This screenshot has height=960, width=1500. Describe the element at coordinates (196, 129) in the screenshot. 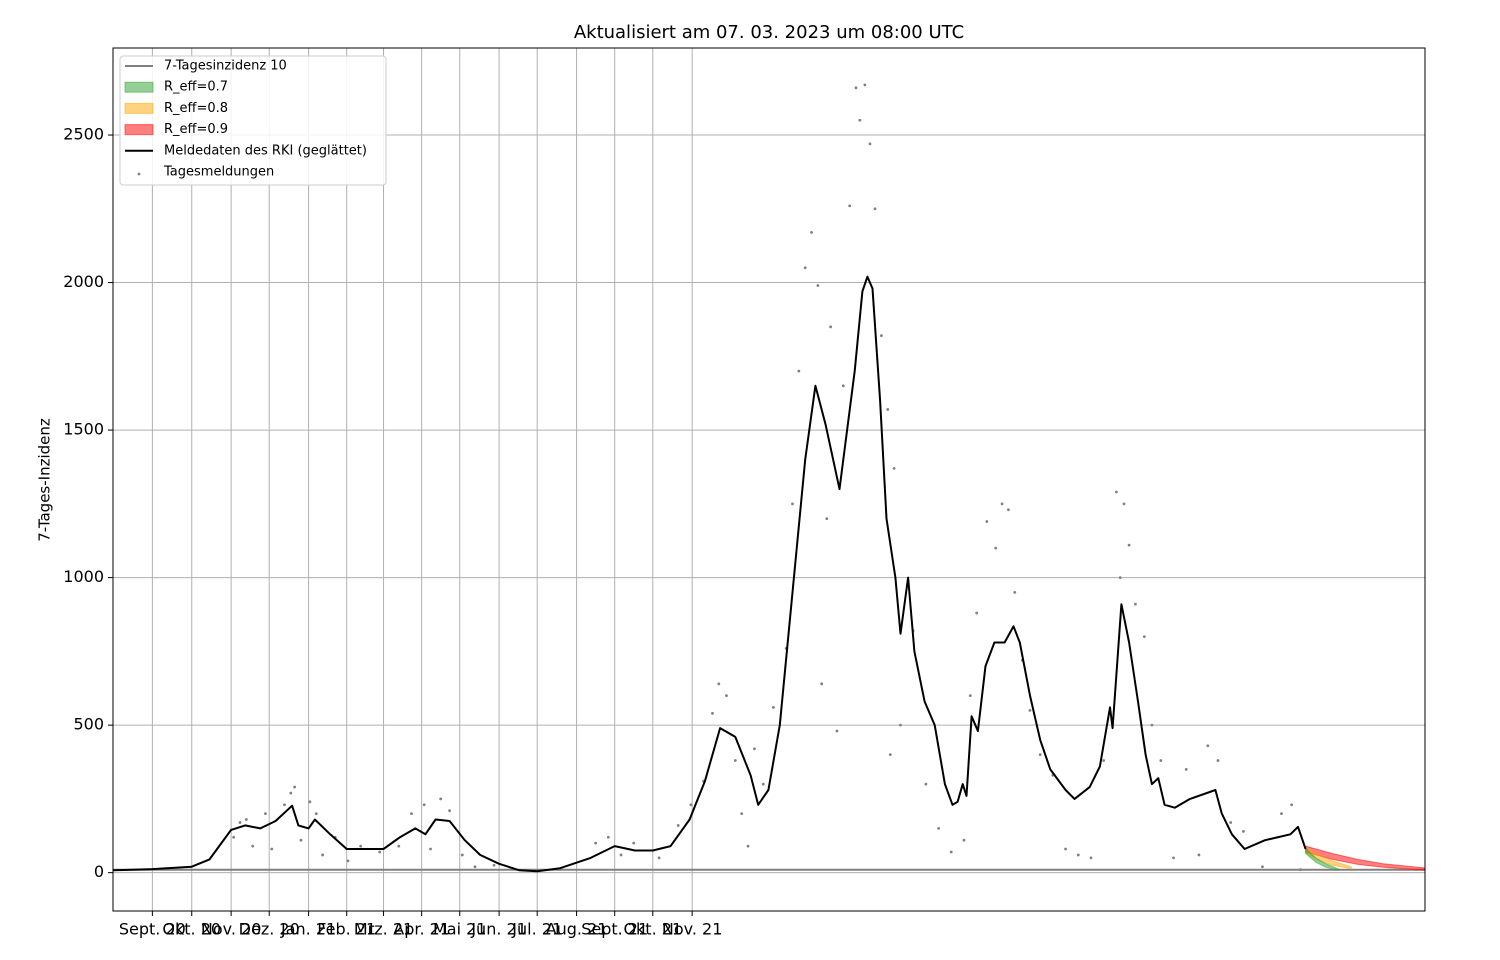

I see `legend-label: R_eff=0.9` at that location.